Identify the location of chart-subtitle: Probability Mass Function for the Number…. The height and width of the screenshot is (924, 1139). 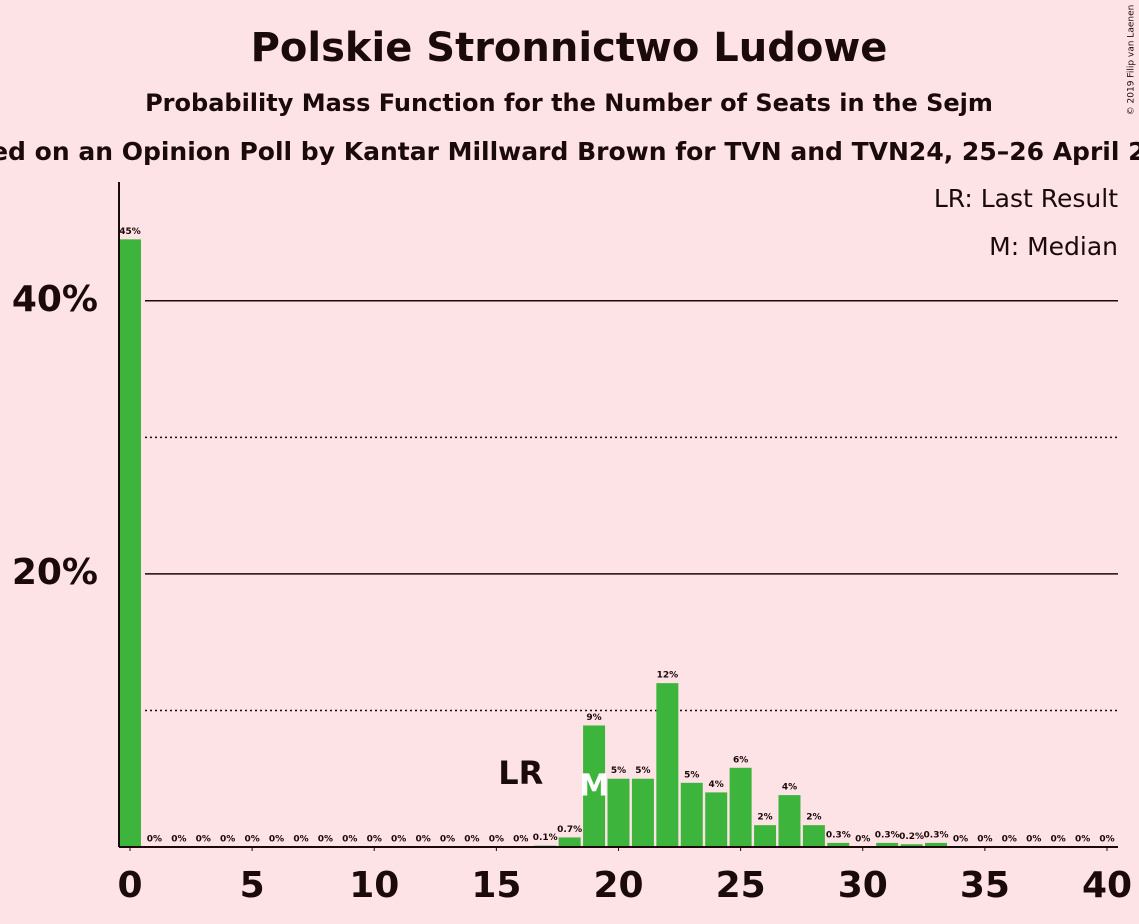
(569, 103).